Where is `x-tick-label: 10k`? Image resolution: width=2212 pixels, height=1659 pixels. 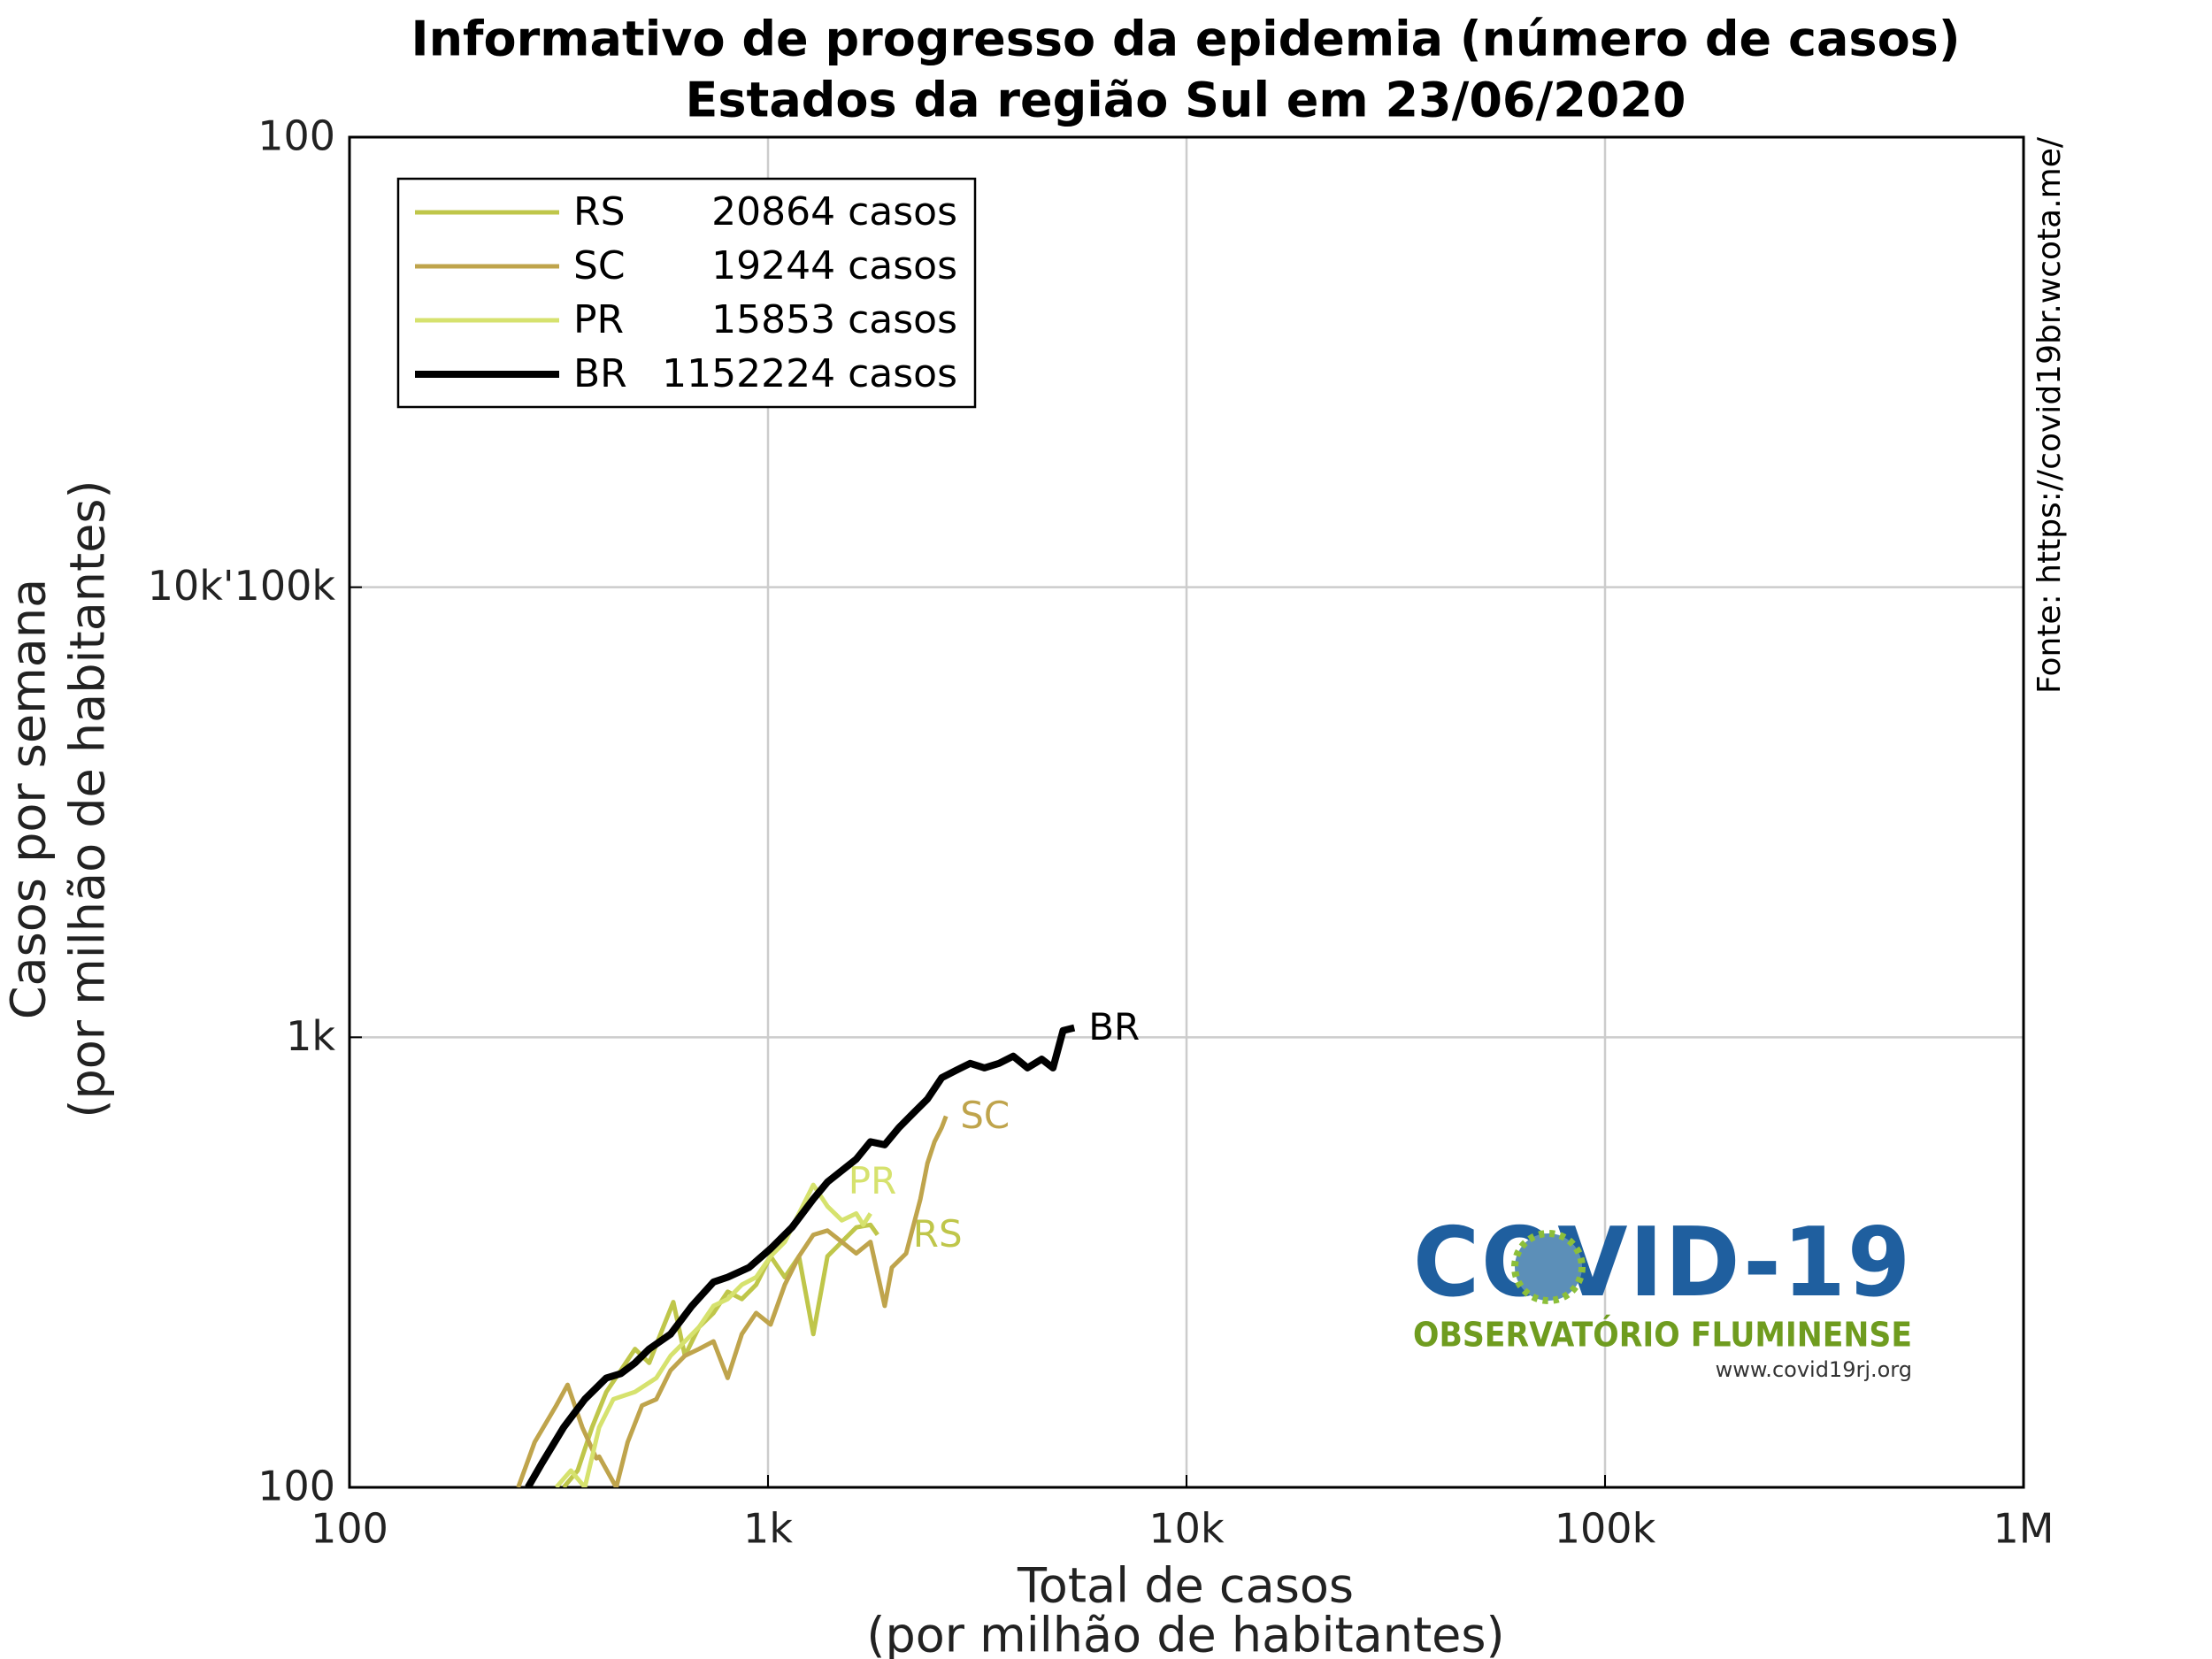
x-tick-label: 10k is located at coordinates (1186, 1529).